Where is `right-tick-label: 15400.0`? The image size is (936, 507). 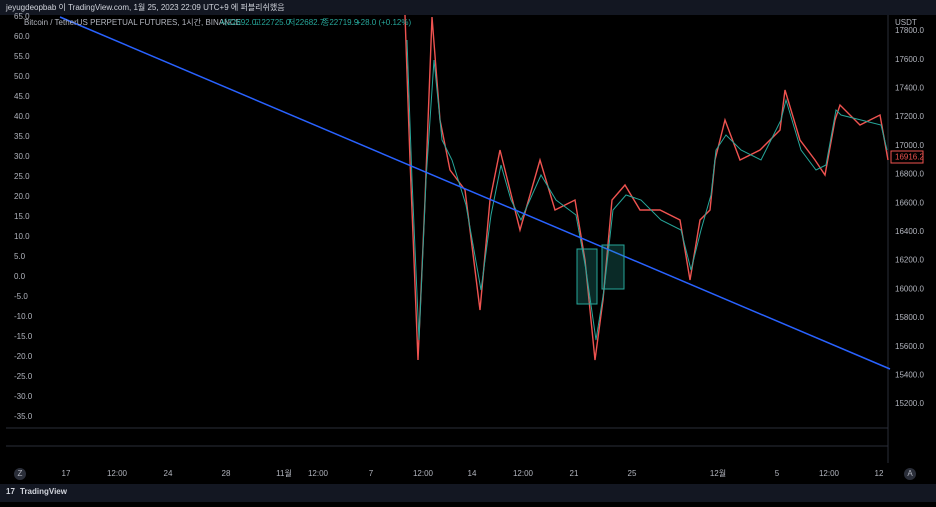
right-tick-label: 15400.0 is located at coordinates (909, 375).